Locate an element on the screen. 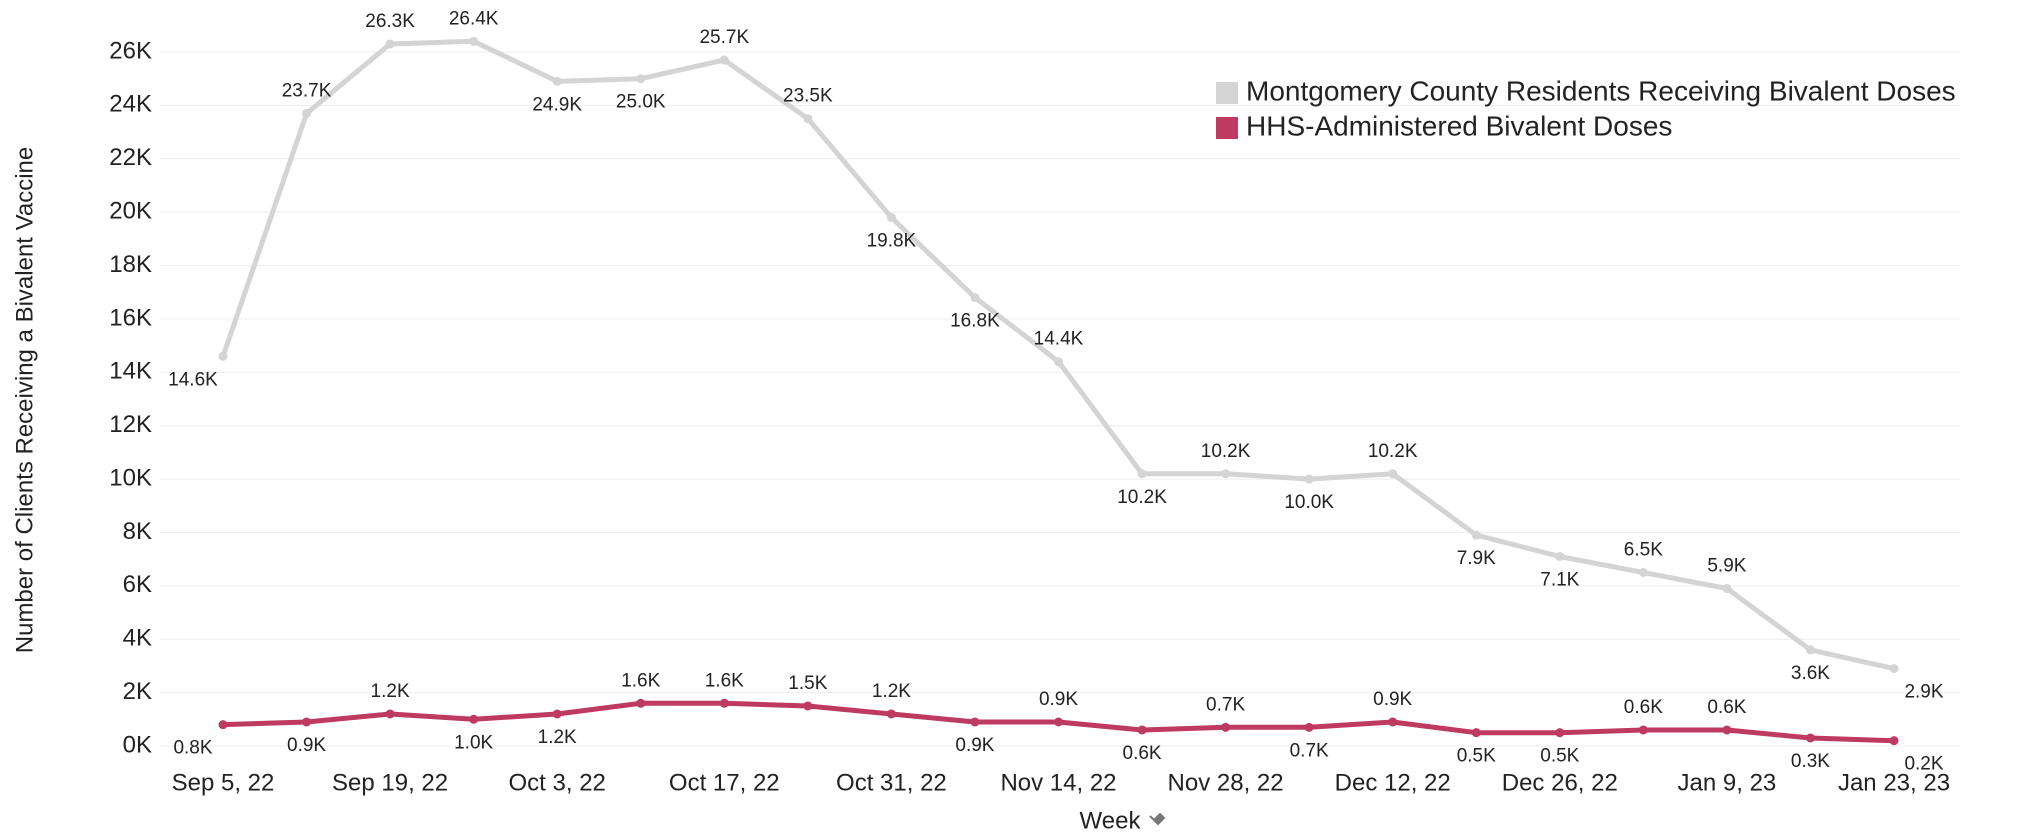  y-tick-label: 20K is located at coordinates (130, 210).